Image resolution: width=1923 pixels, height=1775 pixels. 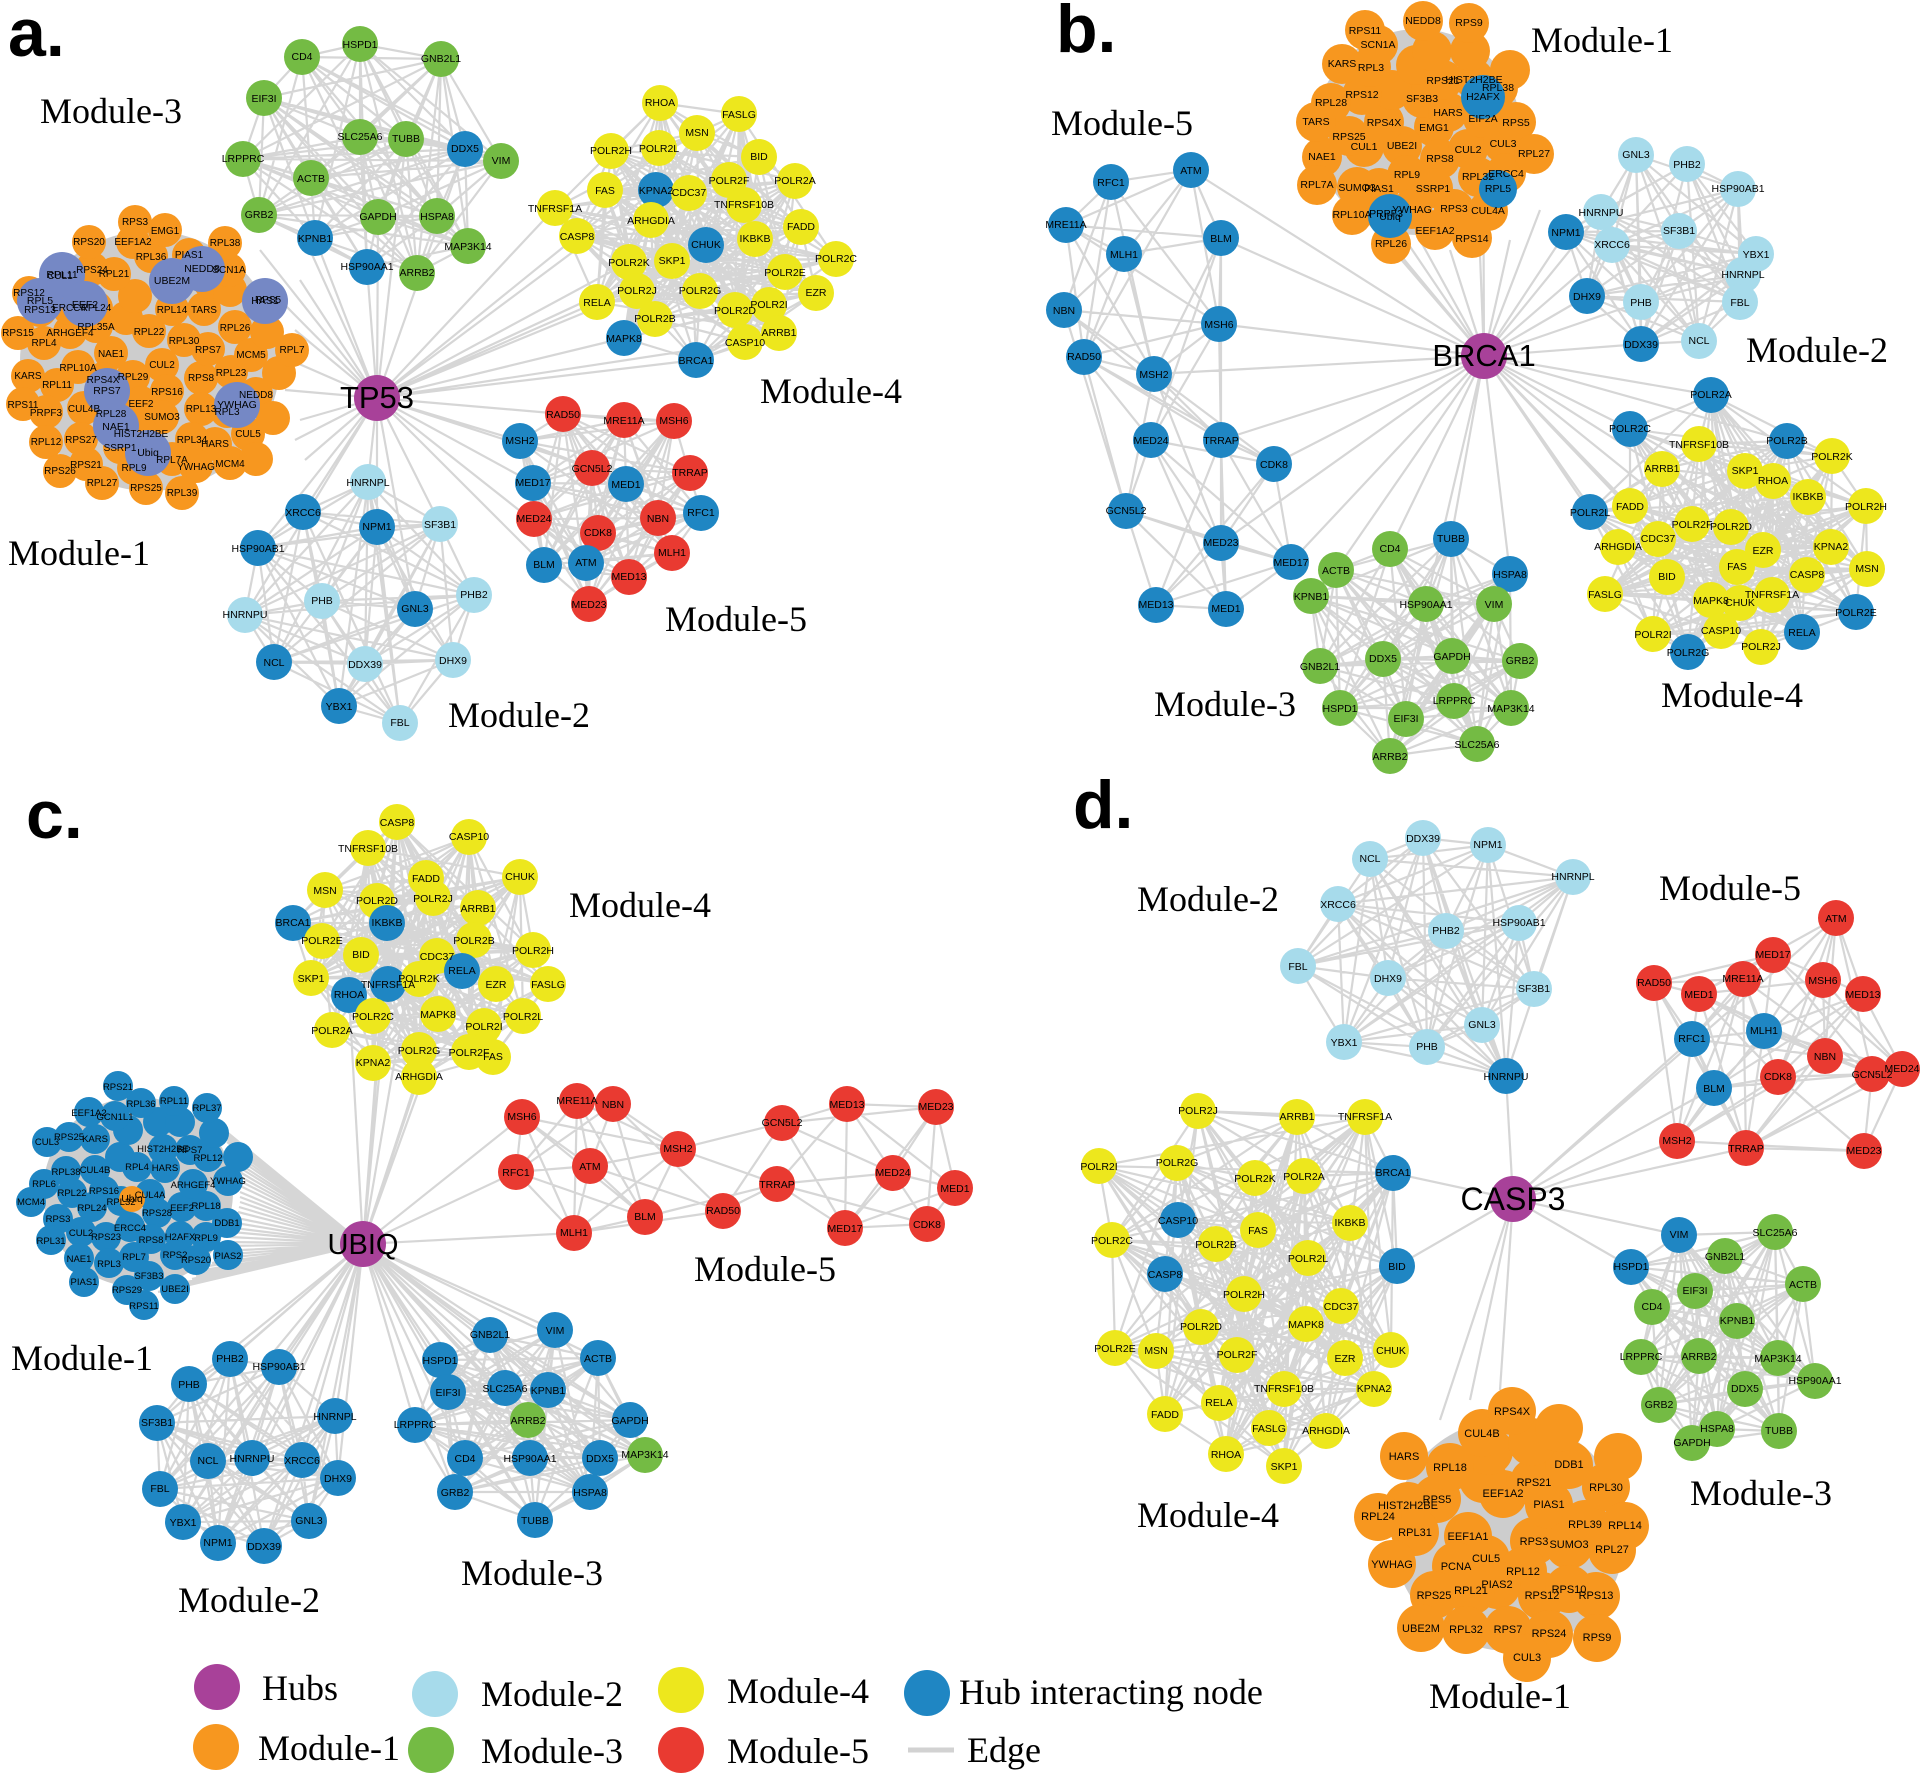 I want to click on svg-text: RPL38, so click(x=65, y=1172).